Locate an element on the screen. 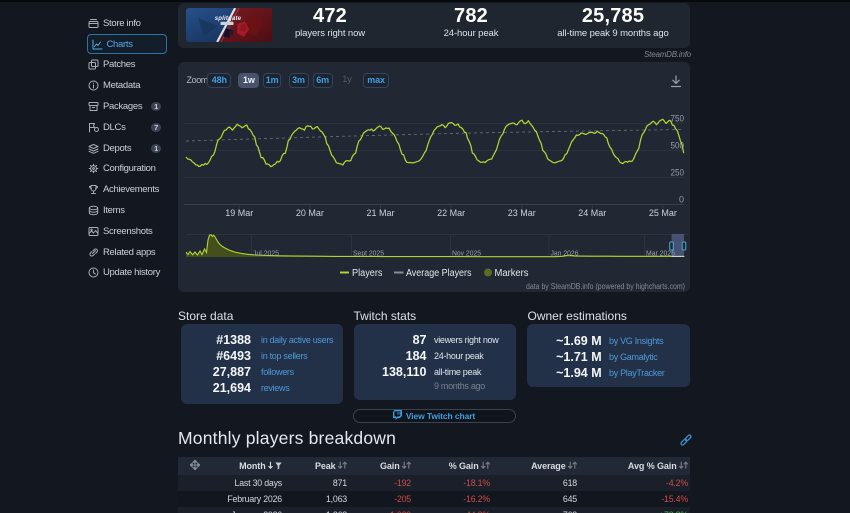 Image resolution: width=850 pixels, height=513 pixels. svg-text: 250 is located at coordinates (678, 173).